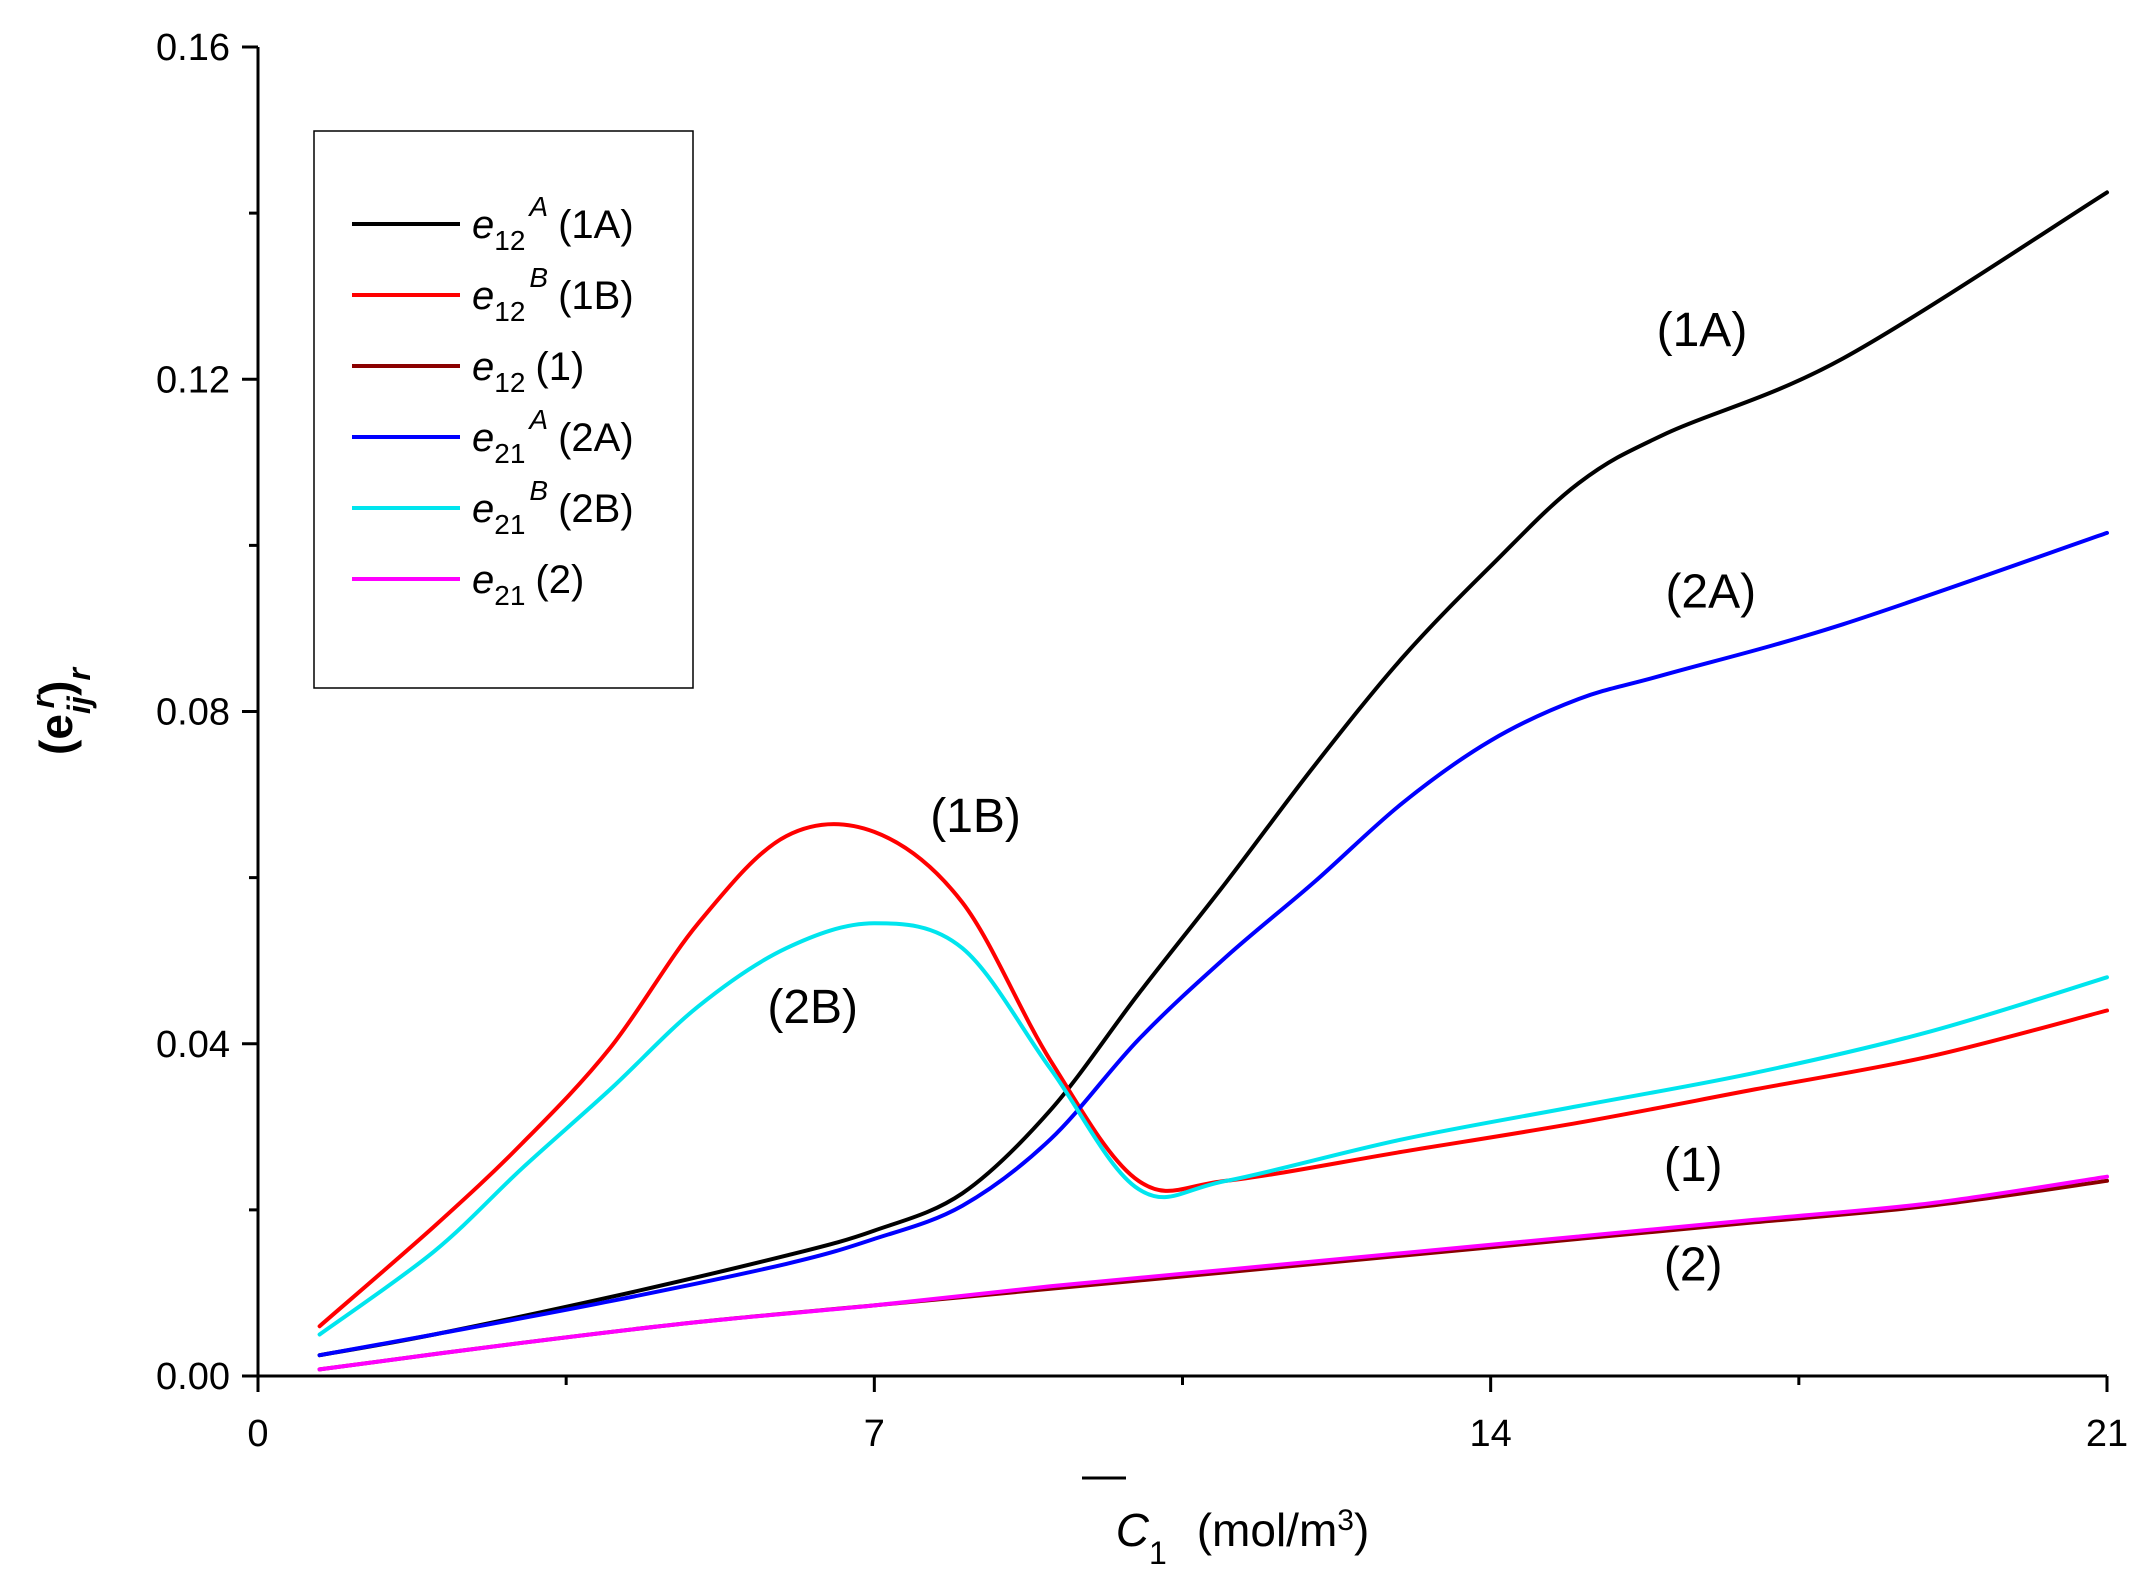 This screenshot has height=1579, width=2152. Describe the element at coordinates (528, 371) in the screenshot. I see `legend-label-e12: e12 (1)` at that location.